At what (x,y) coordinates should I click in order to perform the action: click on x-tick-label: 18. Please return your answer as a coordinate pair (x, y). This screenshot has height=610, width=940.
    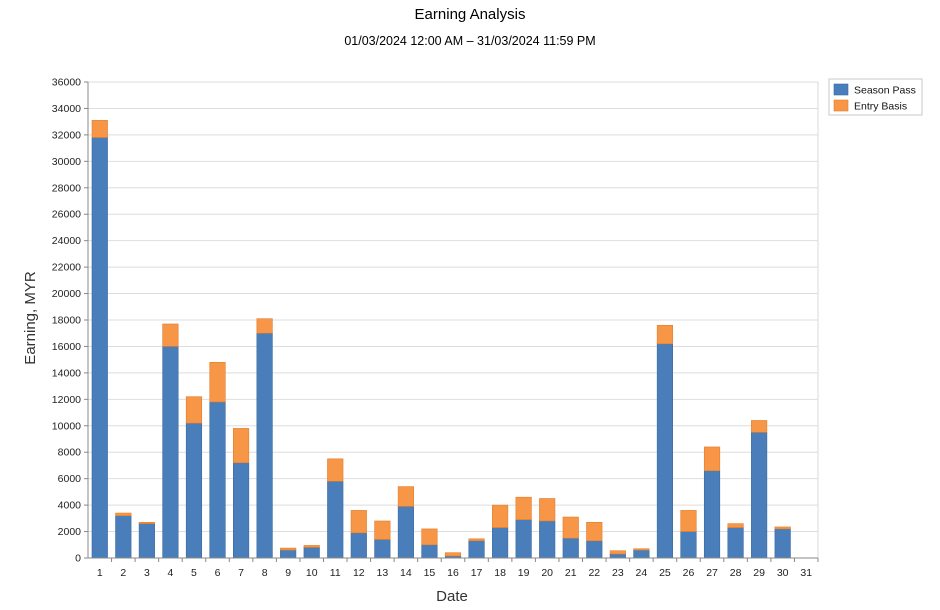
    Looking at the image, I should click on (500, 573).